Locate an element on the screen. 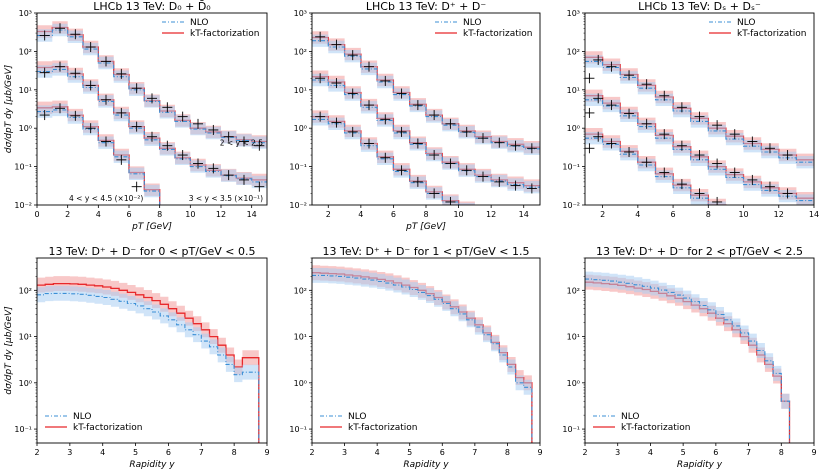  kt-uncertainty-band is located at coordinates (699, 109).